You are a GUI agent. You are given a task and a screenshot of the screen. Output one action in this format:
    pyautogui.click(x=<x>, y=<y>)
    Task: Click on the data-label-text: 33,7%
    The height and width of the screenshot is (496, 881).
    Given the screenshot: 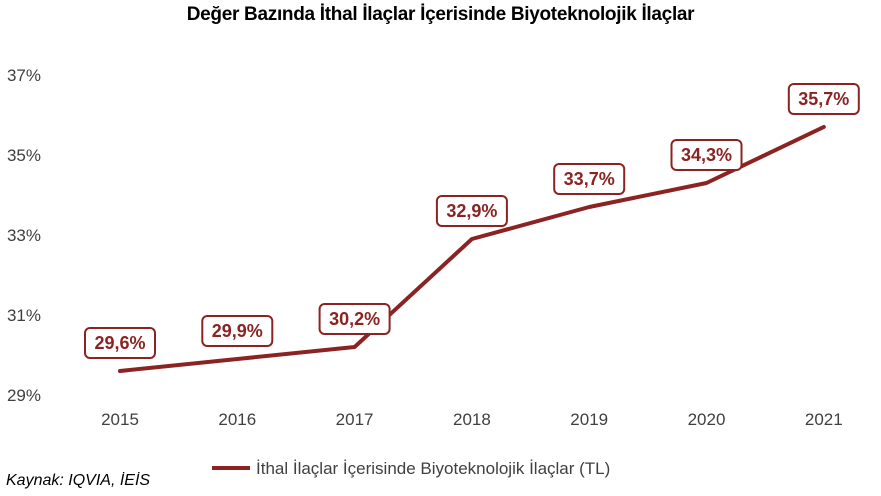 What is the action you would take?
    pyautogui.click(x=589, y=179)
    